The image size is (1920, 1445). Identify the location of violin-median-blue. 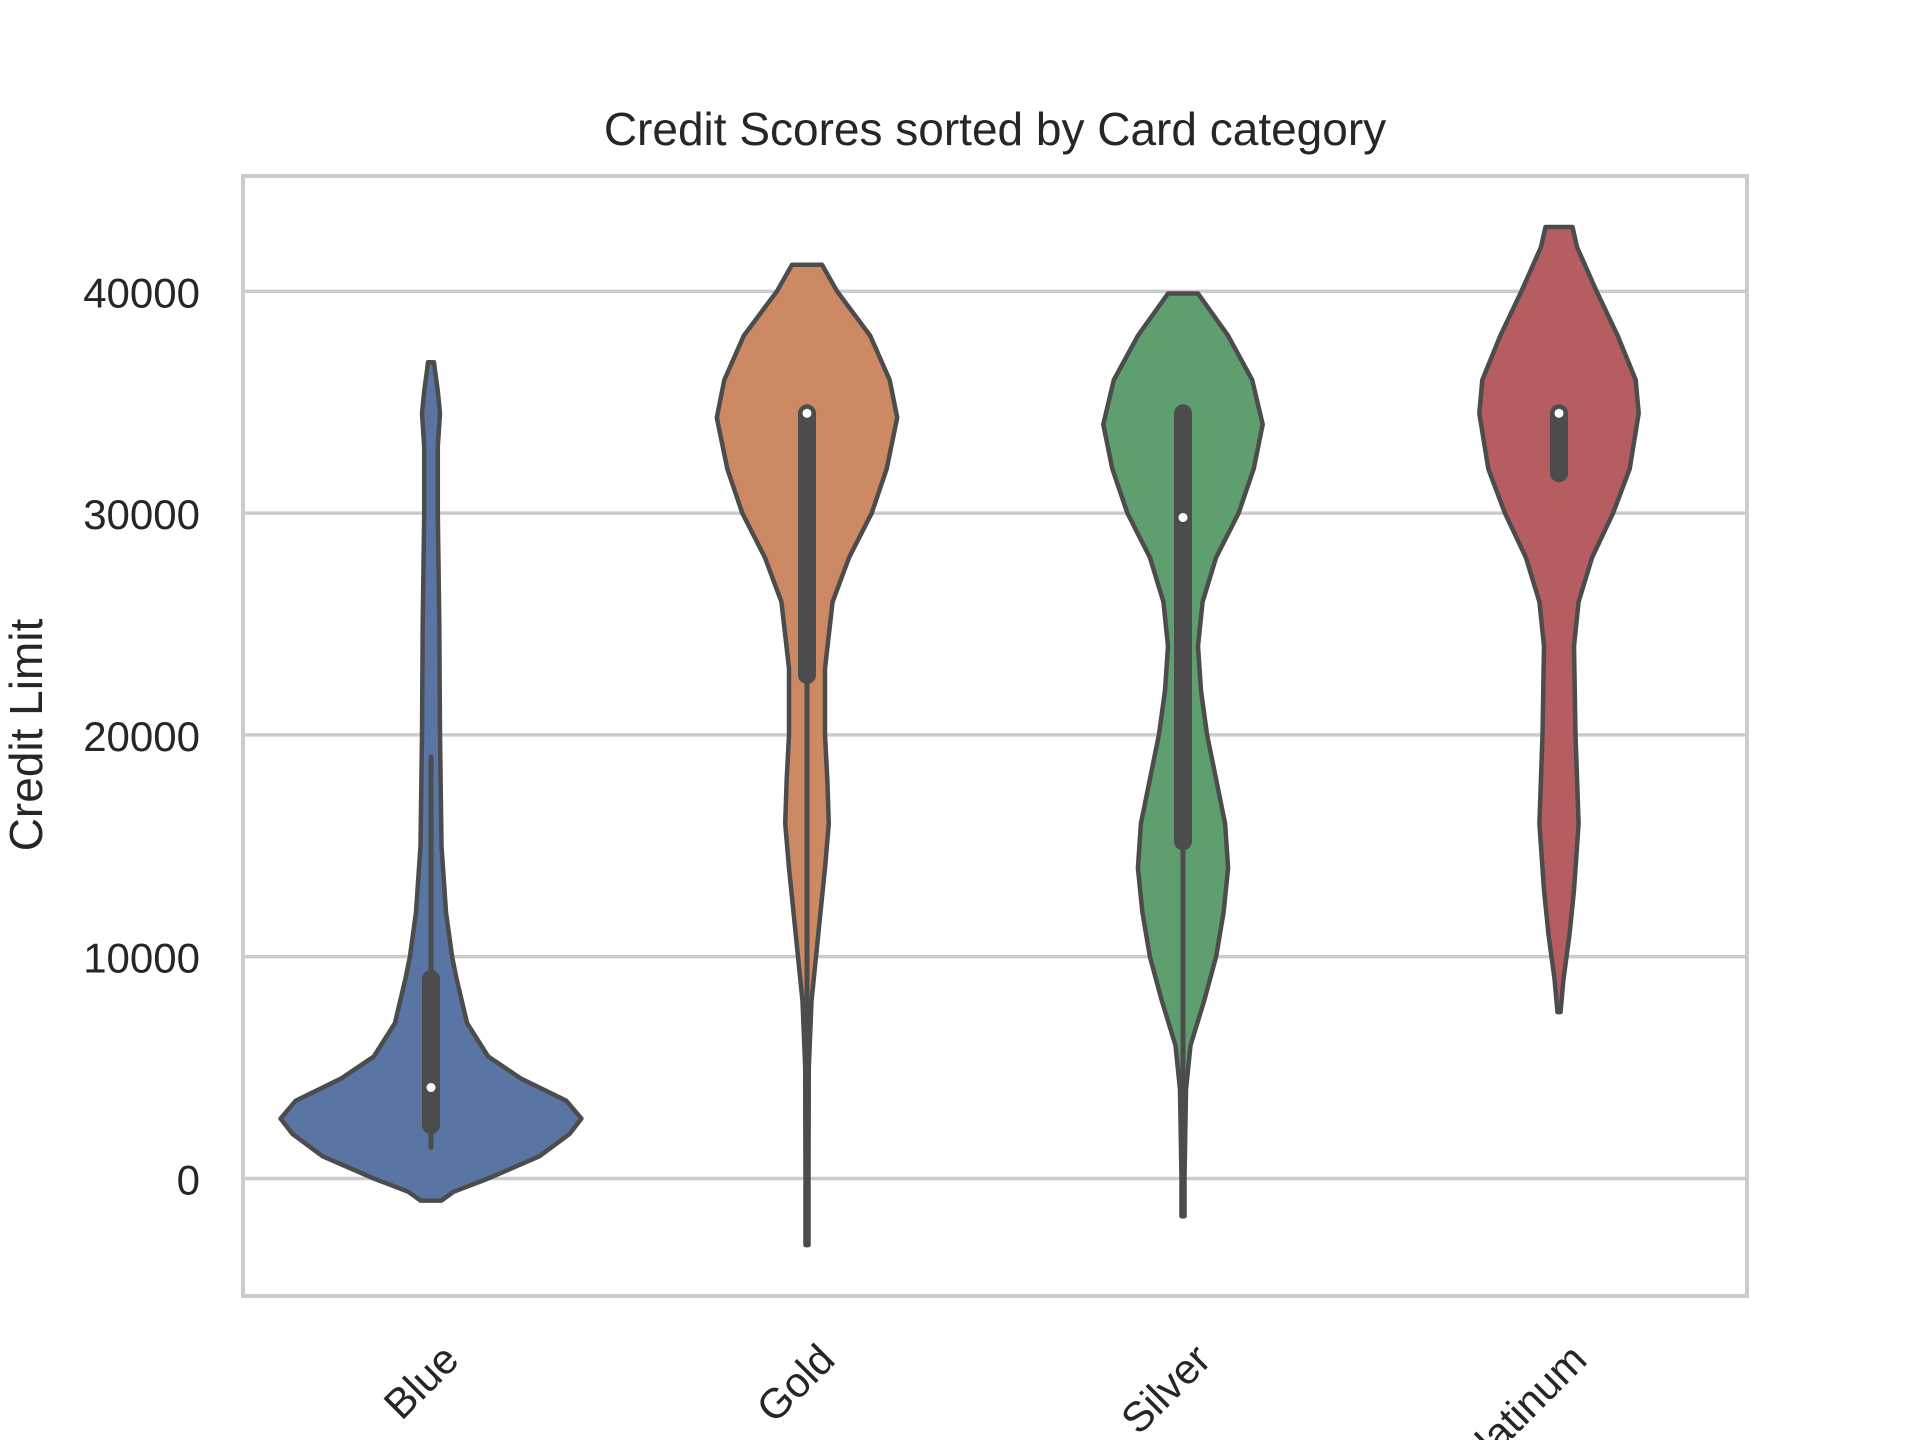
(431, 1088).